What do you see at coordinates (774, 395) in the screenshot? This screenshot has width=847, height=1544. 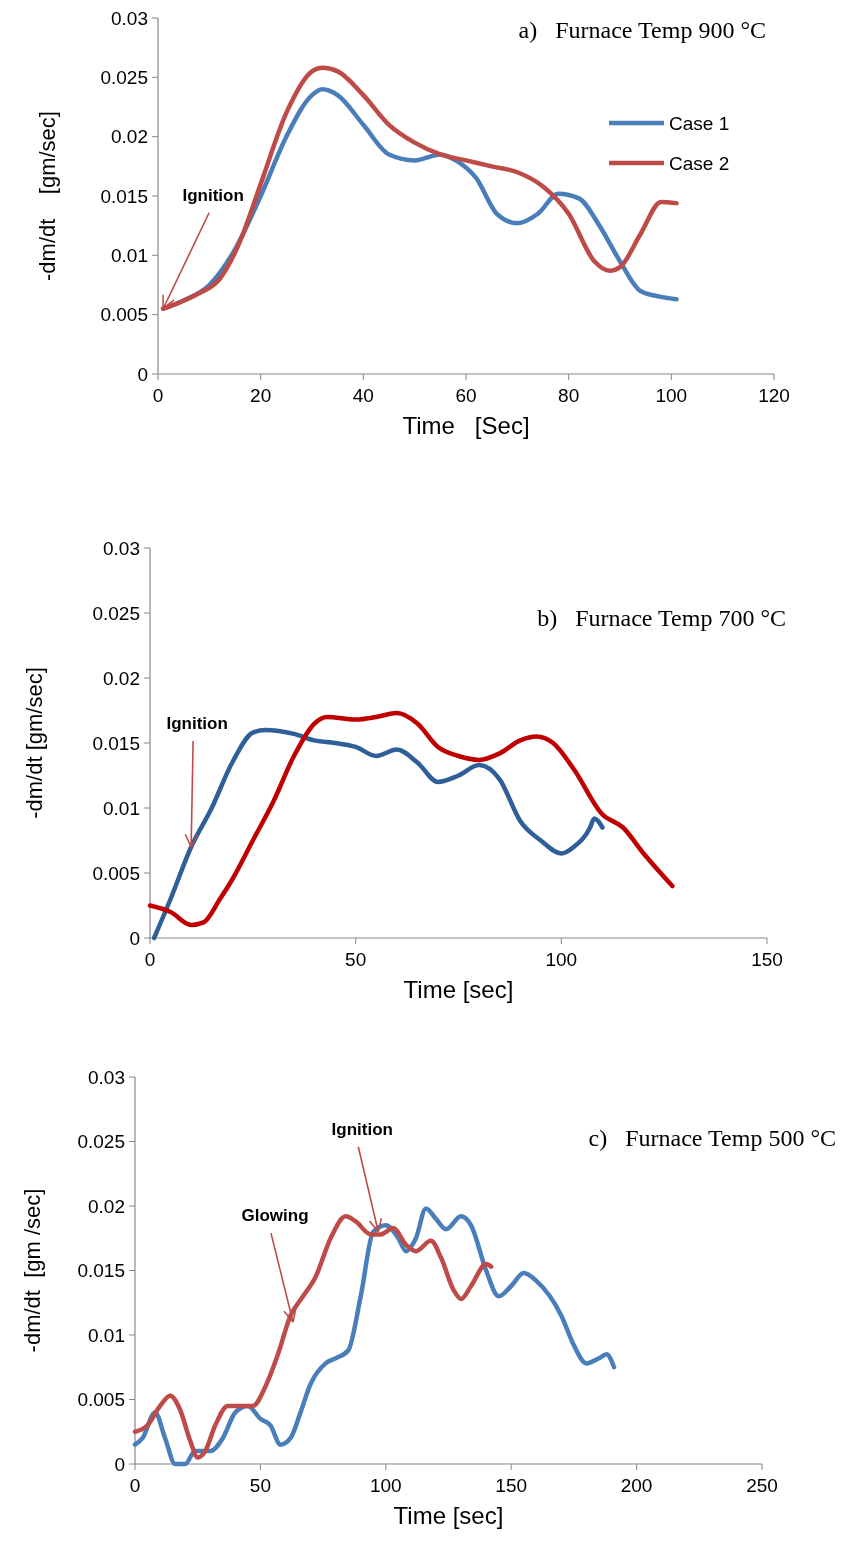 I see `x-tick-label: 120` at bounding box center [774, 395].